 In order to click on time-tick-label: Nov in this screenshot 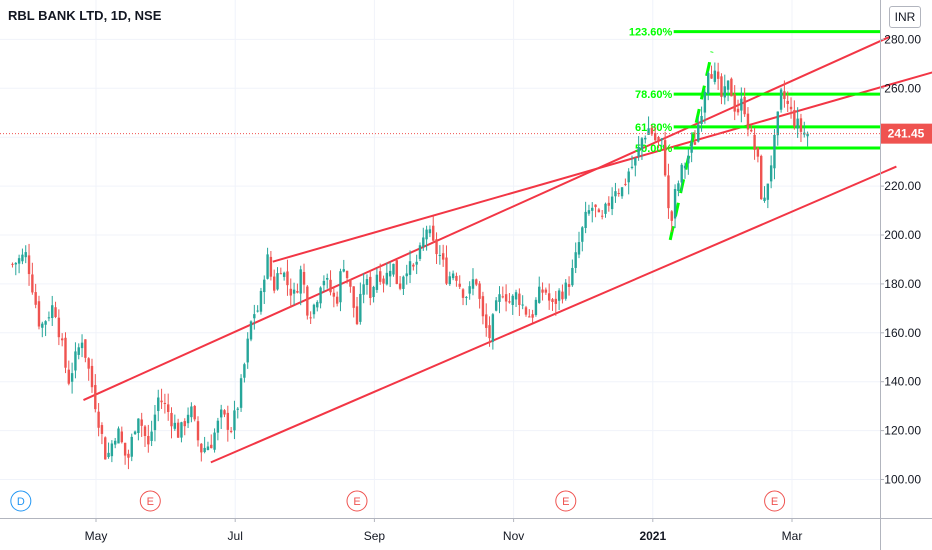, I will do `click(513, 536)`.